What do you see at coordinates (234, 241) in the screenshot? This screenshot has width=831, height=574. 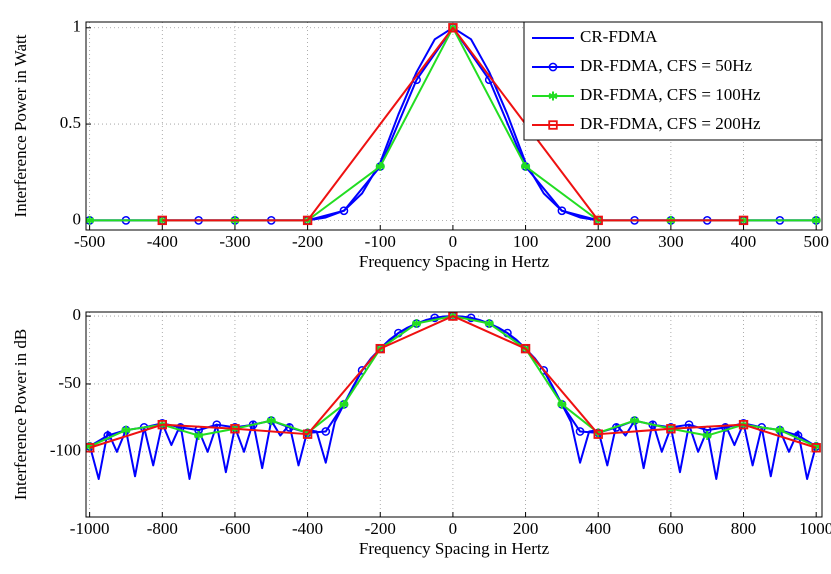 I see `x-tick-label: -300` at bounding box center [234, 241].